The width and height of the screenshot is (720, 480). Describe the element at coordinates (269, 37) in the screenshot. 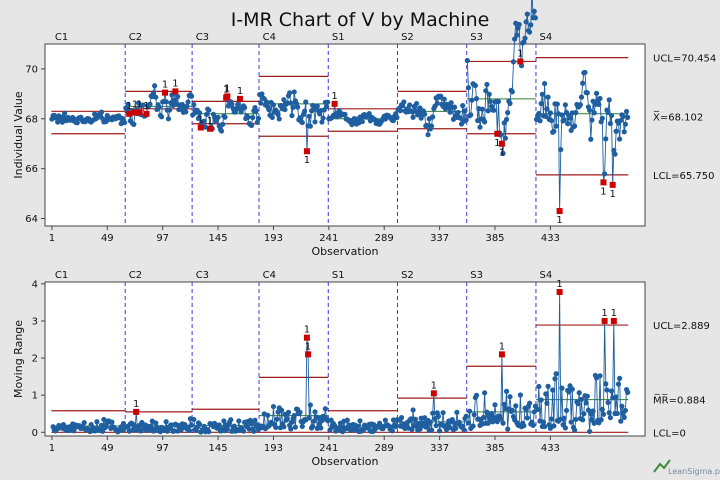

I see `group-label: C4` at that location.